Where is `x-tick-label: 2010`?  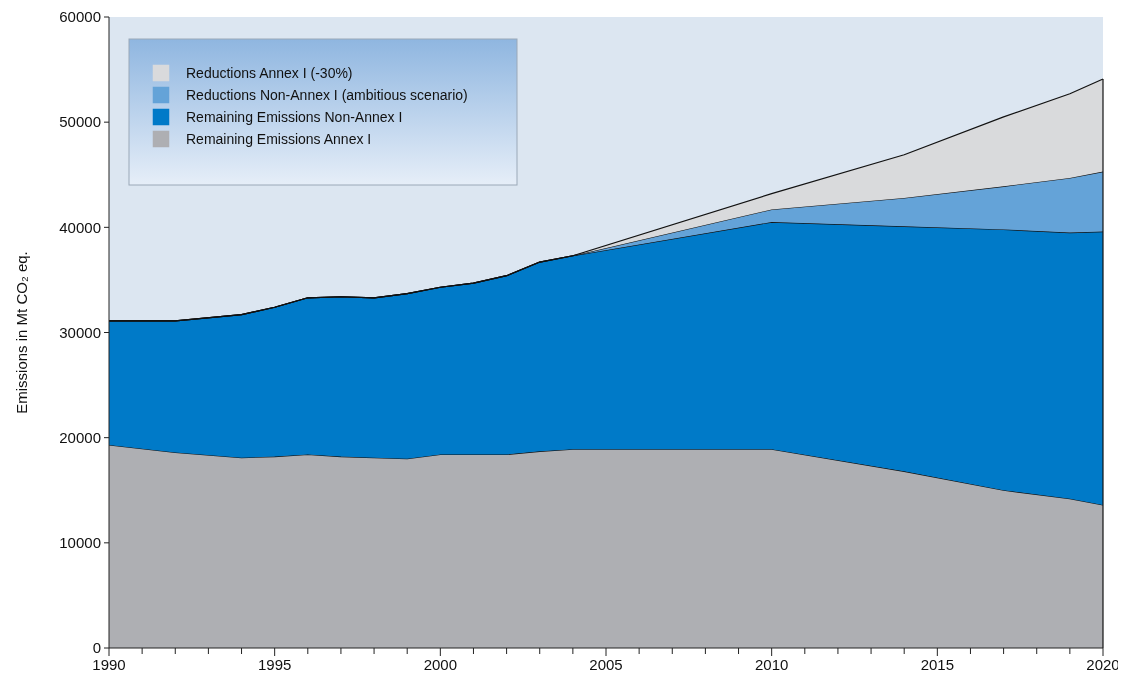 x-tick-label: 2010 is located at coordinates (771, 664).